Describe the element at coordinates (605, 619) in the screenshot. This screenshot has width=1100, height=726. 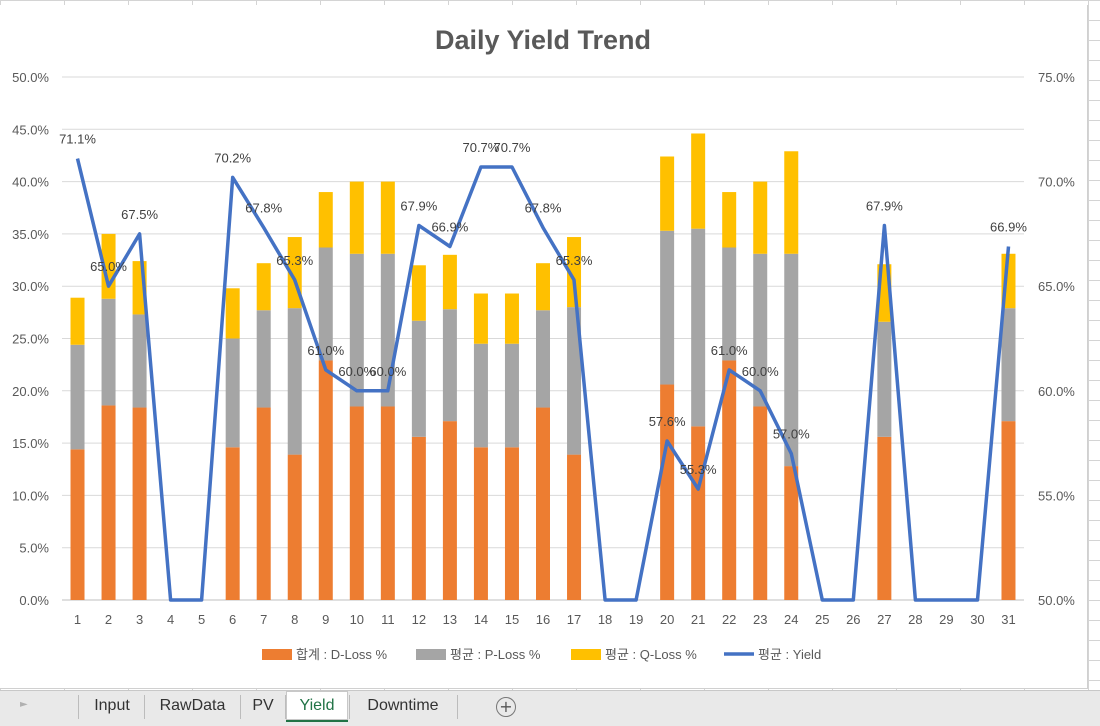
I see `x-tick-label: 18` at that location.